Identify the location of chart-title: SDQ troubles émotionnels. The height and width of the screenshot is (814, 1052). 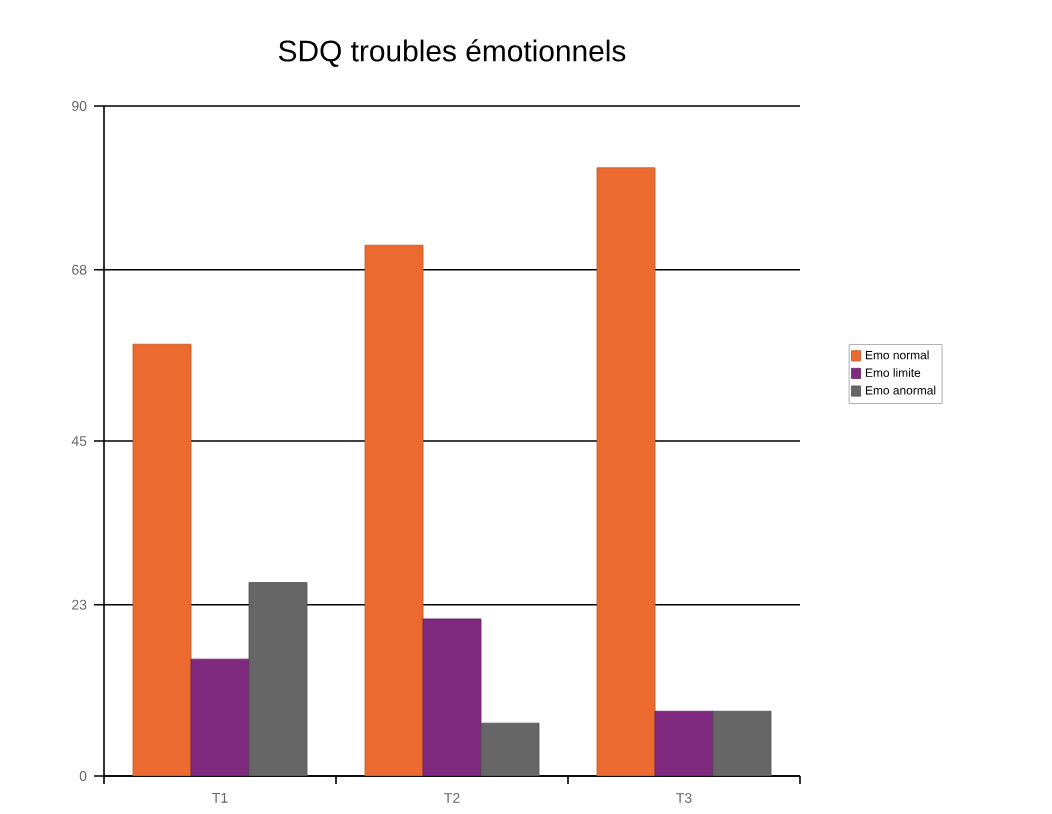
(452, 53).